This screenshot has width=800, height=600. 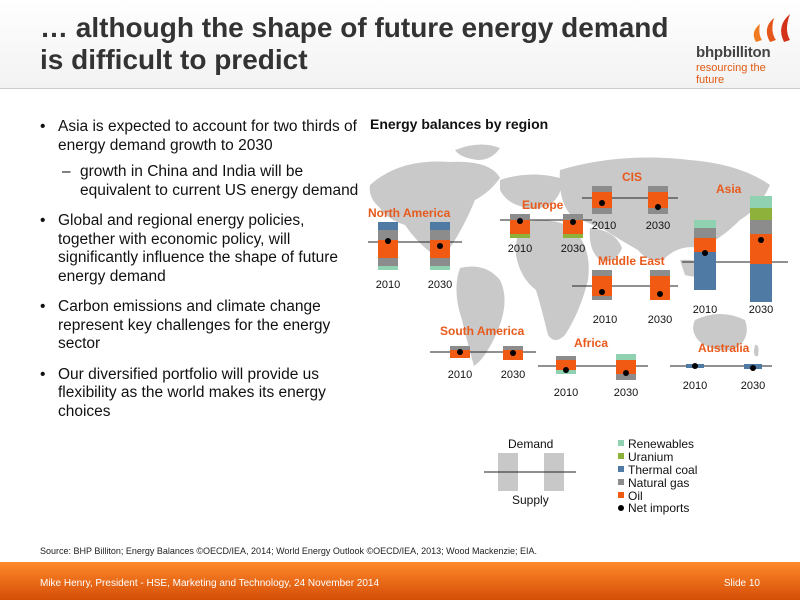 What do you see at coordinates (631, 261) in the screenshot?
I see `region-label-middle-east: Middle East` at bounding box center [631, 261].